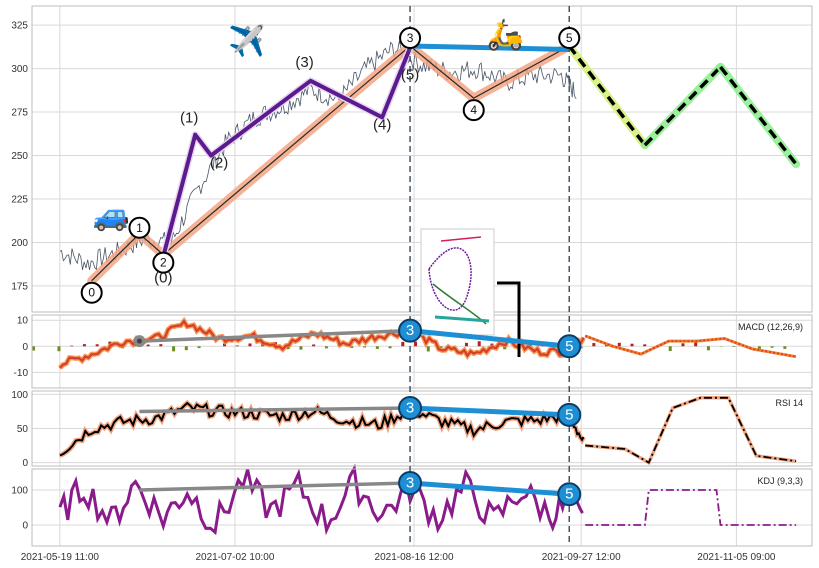 Image resolution: width=819 pixels, height=568 pixels. What do you see at coordinates (410, 330) in the screenshot?
I see `macd-marker-label: 3` at bounding box center [410, 330].